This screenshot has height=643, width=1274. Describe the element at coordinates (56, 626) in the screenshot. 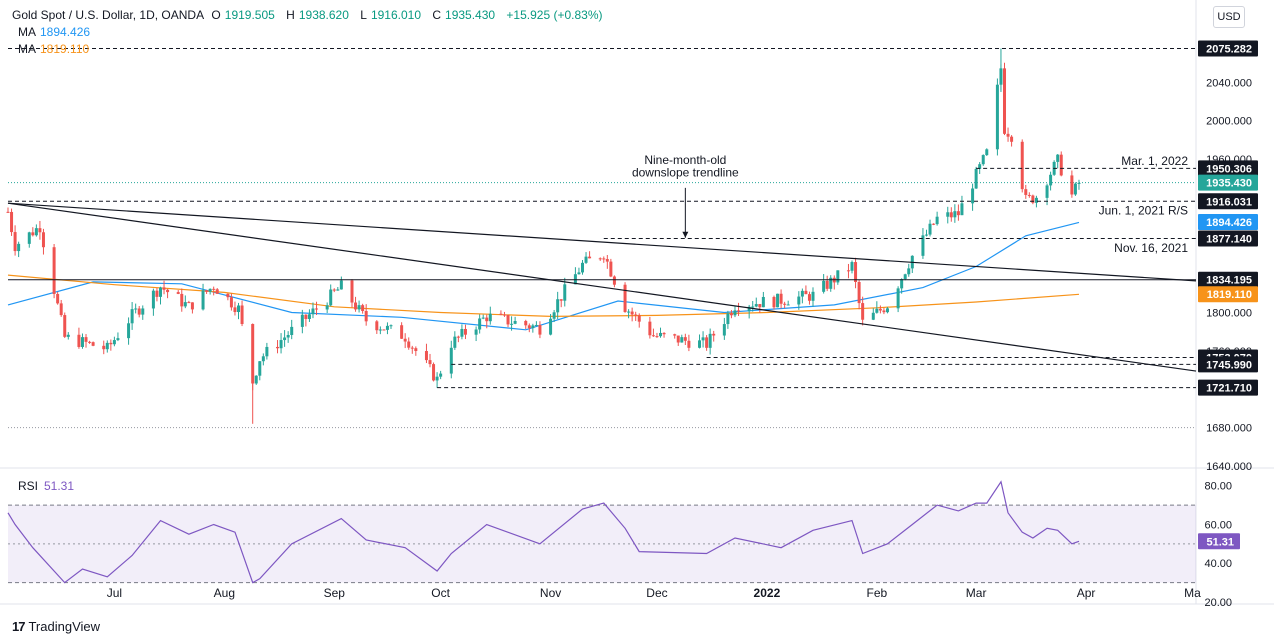

I see `tradingview-logo: 17 TradingView` at that location.